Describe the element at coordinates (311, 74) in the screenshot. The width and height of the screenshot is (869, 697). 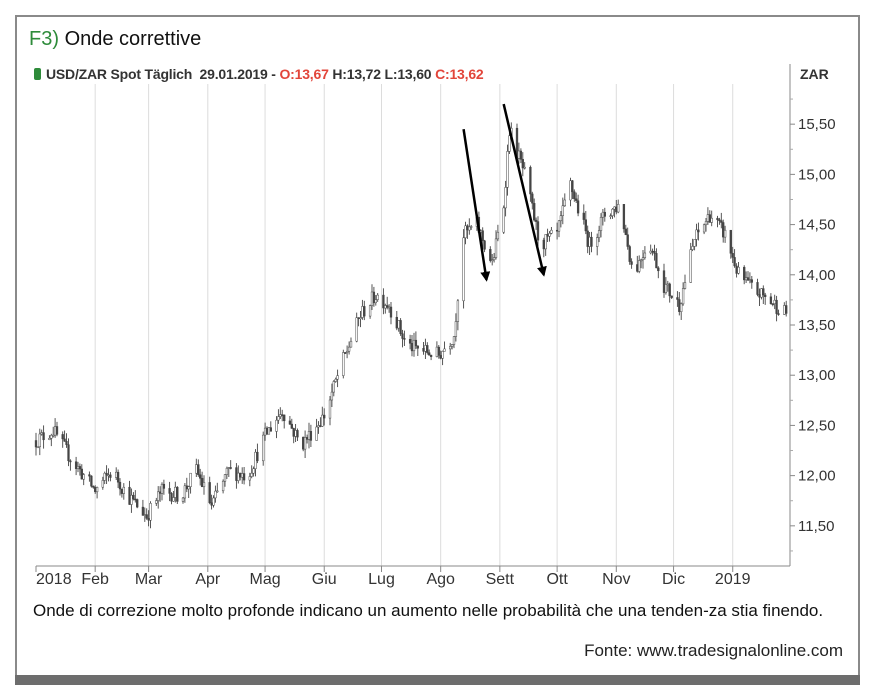
I see `open-value: 13,67` at that location.